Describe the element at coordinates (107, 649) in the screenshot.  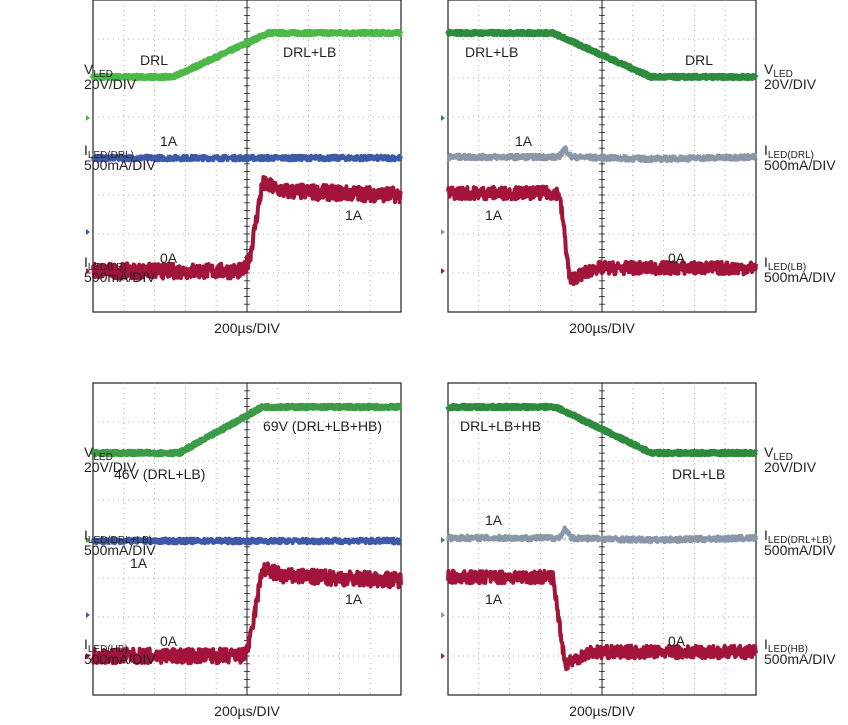
I see `channel-subscript: LED(HB)` at that location.